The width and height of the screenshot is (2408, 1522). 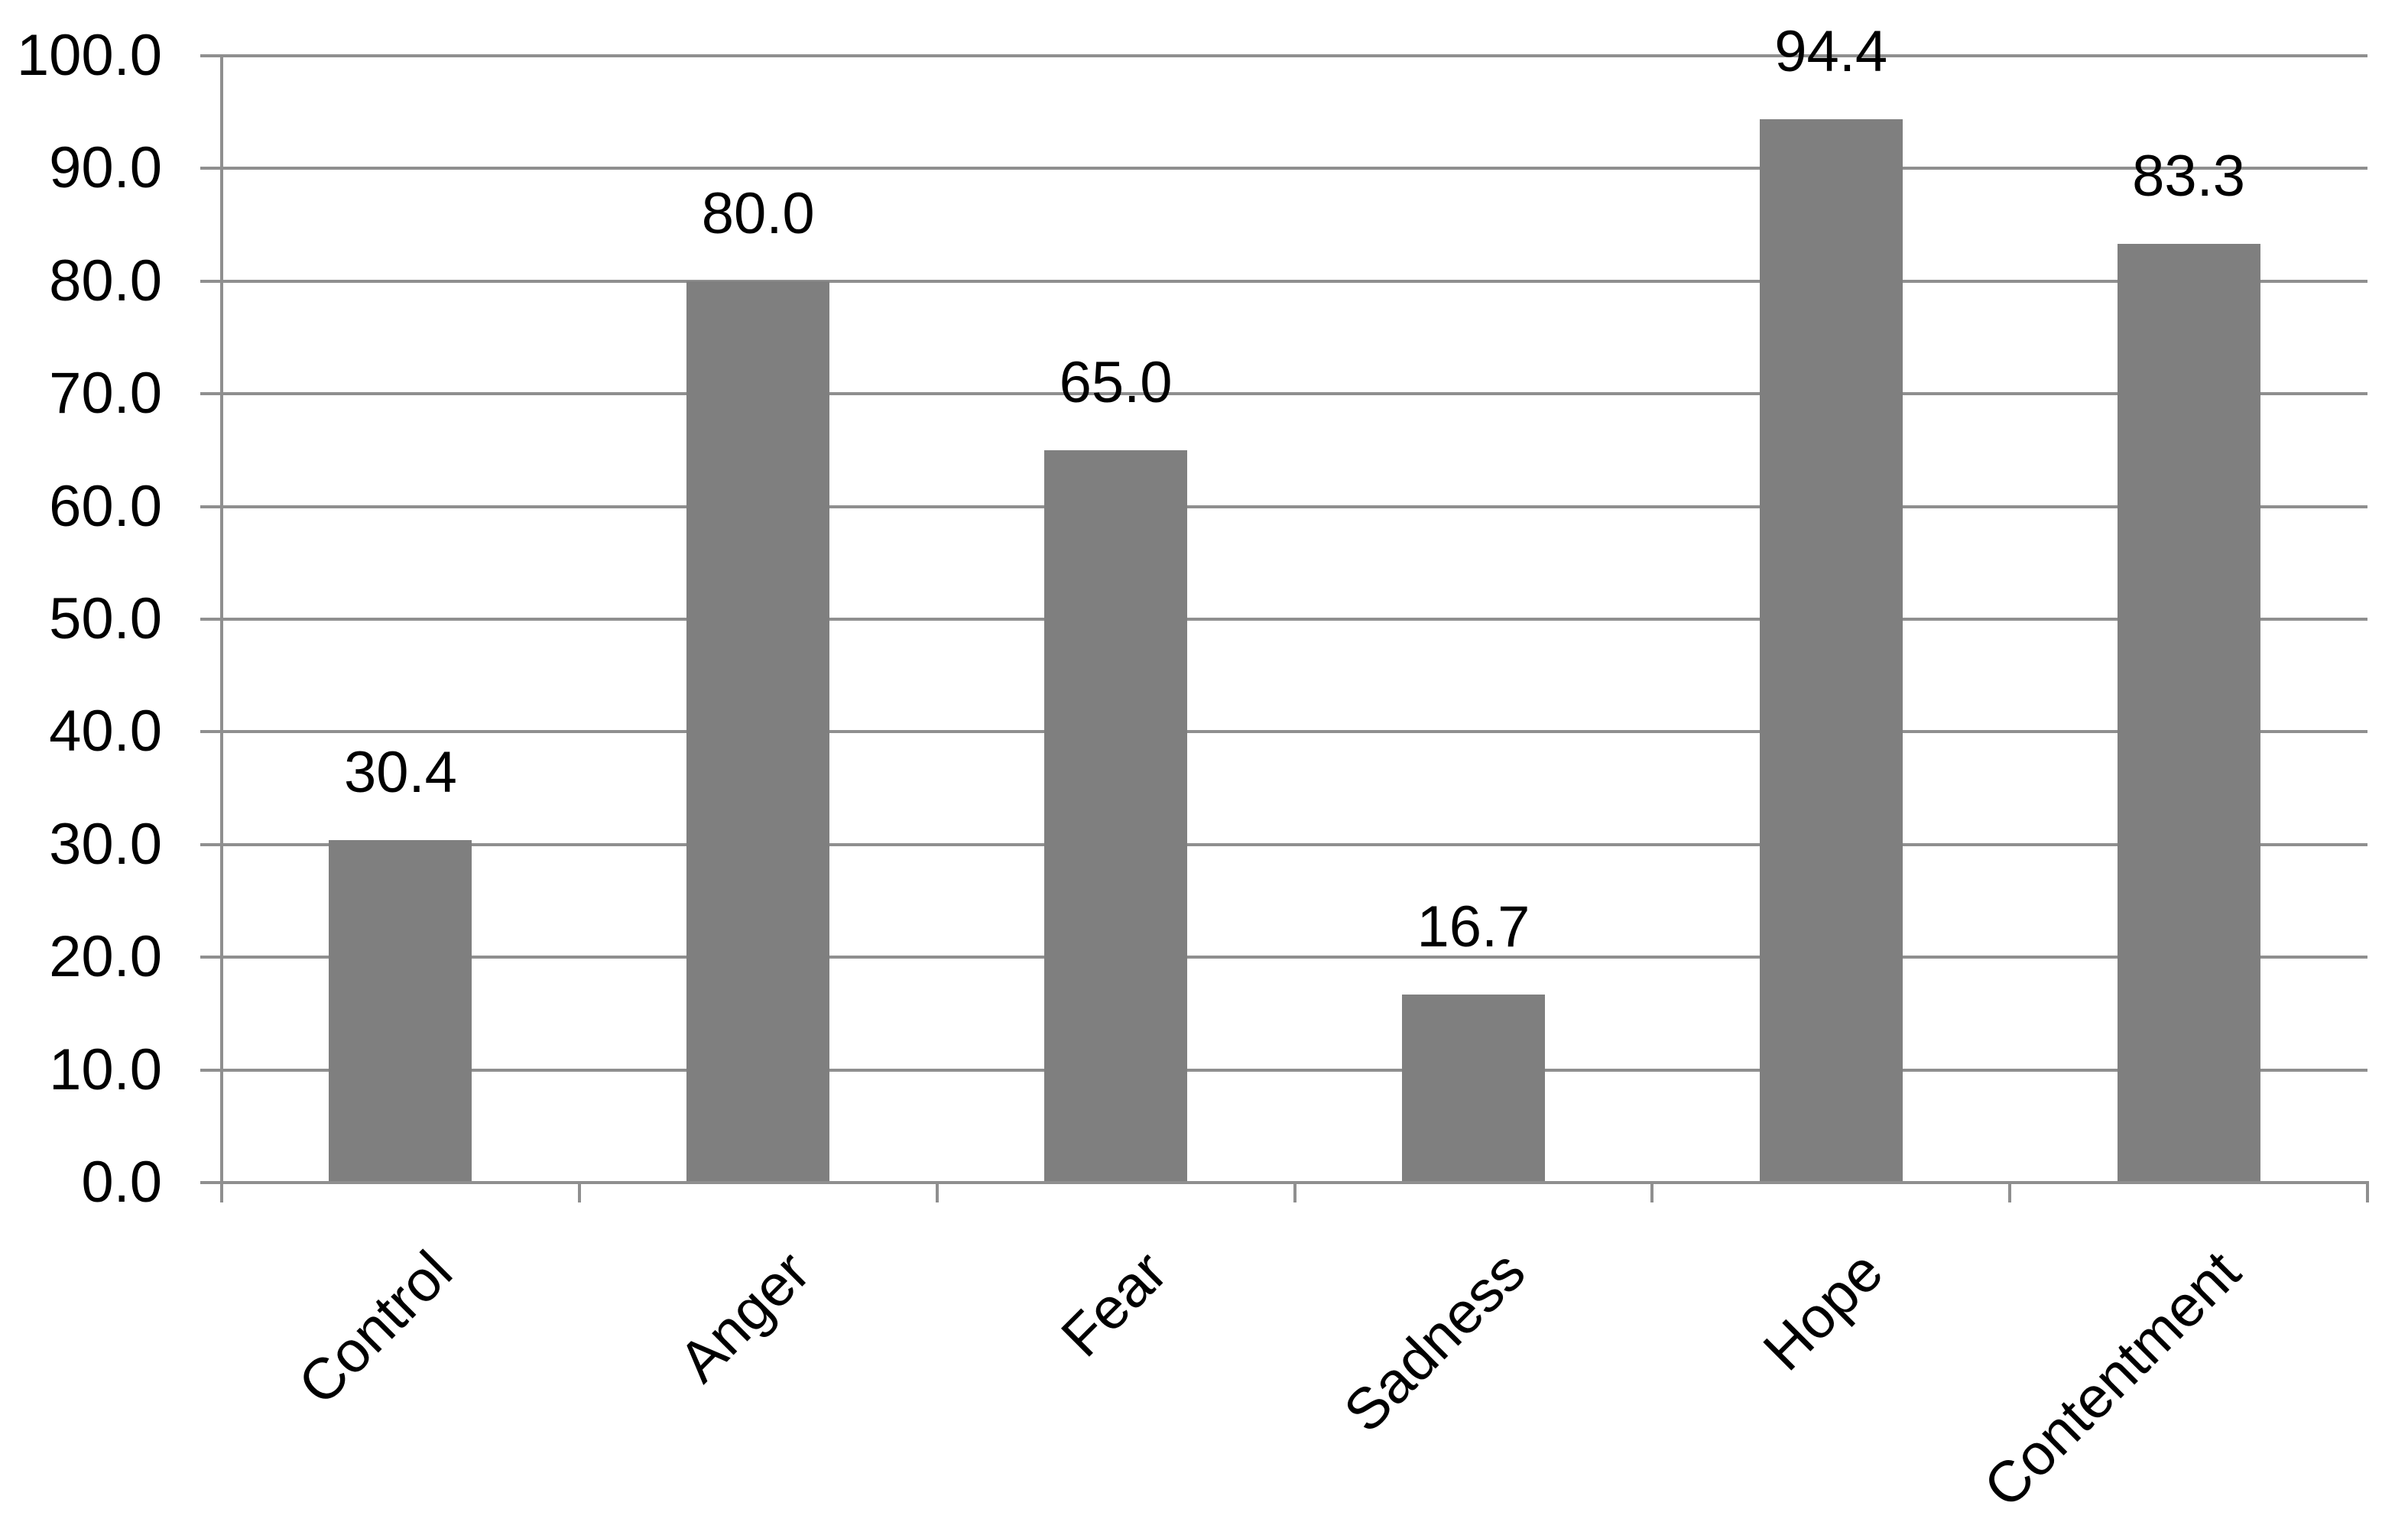 What do you see at coordinates (105, 618) in the screenshot?
I see `y-tick-label: 50.0` at bounding box center [105, 618].